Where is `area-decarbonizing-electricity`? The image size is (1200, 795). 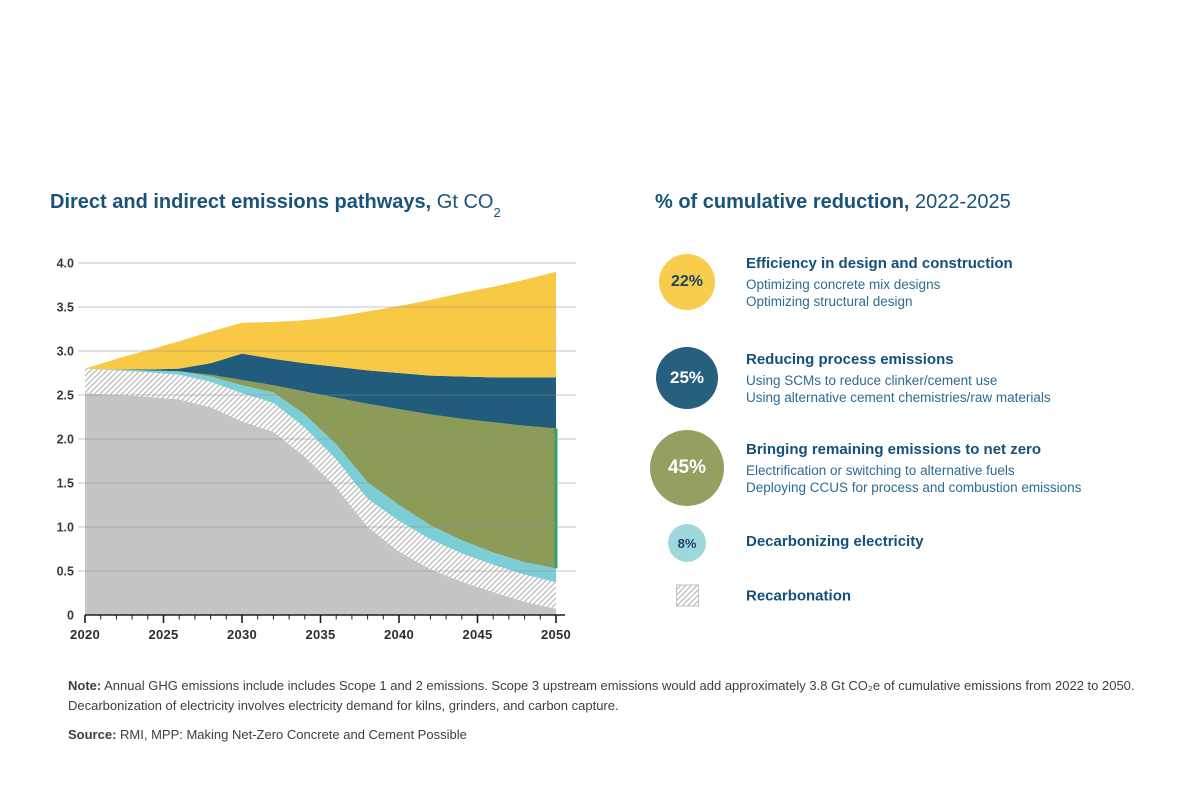
area-decarbonizing-electricity is located at coordinates (320, 475).